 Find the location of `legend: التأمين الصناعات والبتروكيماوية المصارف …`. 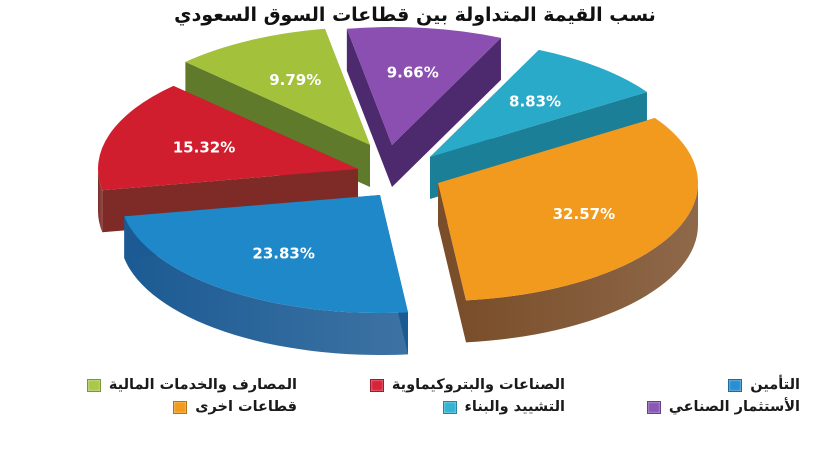

legend: التأمين الصناعات والبتروكيماوية المصارف … is located at coordinates (415, 396).